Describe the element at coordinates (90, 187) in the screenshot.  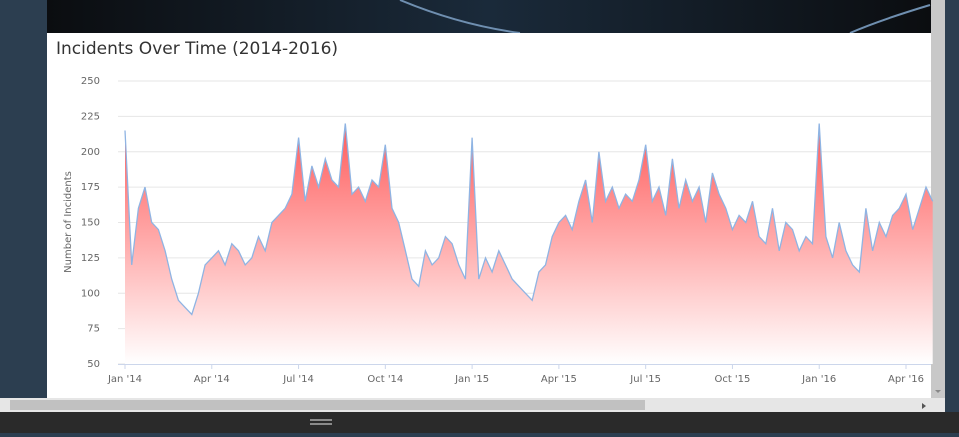
I see `y-tick-label: 175` at that location.